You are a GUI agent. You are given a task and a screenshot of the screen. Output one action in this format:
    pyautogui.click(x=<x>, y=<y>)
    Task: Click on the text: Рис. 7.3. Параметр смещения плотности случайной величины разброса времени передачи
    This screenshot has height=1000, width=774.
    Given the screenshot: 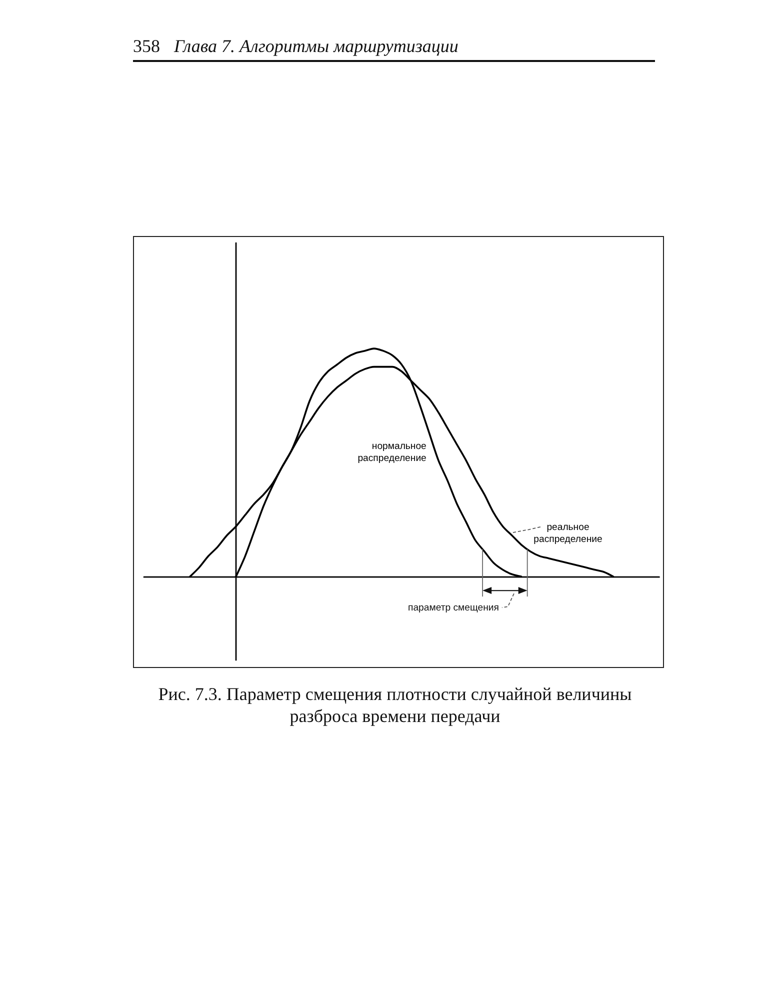 What is the action you would take?
    pyautogui.click(x=395, y=705)
    